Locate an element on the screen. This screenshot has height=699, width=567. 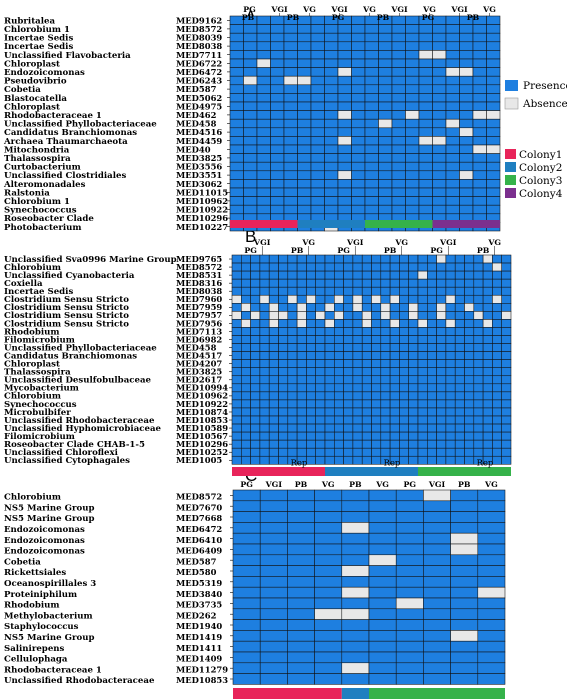
row-med-label: MED4516 is located at coordinates (199, 132).